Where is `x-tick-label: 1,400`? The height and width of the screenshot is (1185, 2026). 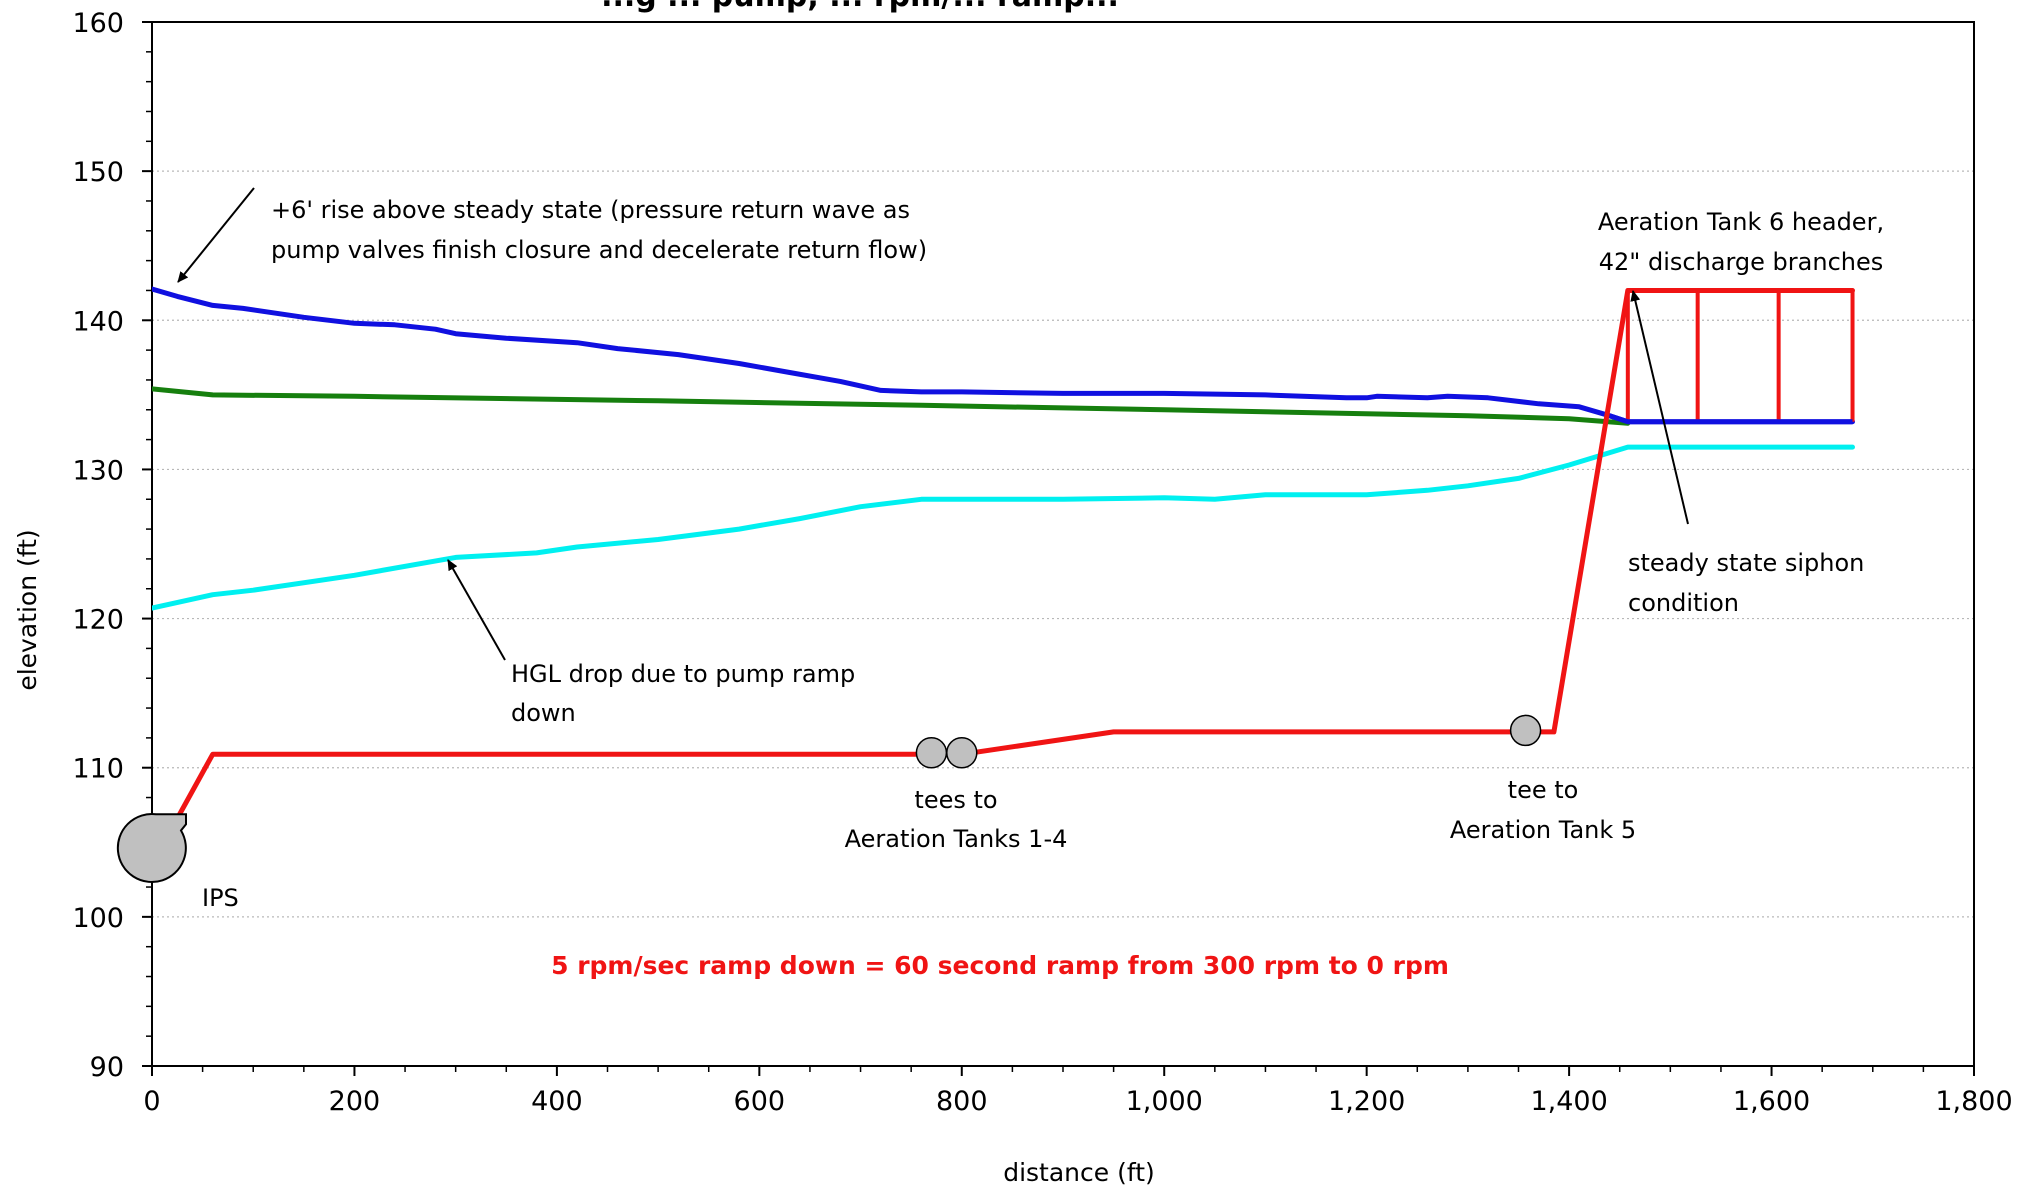
x-tick-label: 1,400 is located at coordinates (1568, 1101).